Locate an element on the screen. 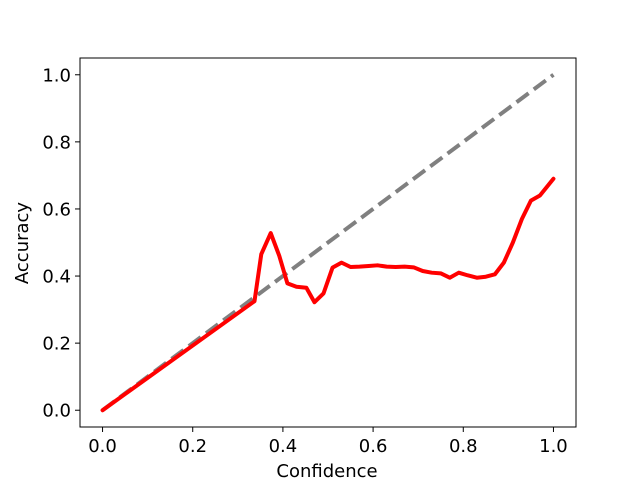  x-tick-label: 0.6 is located at coordinates (373, 446).